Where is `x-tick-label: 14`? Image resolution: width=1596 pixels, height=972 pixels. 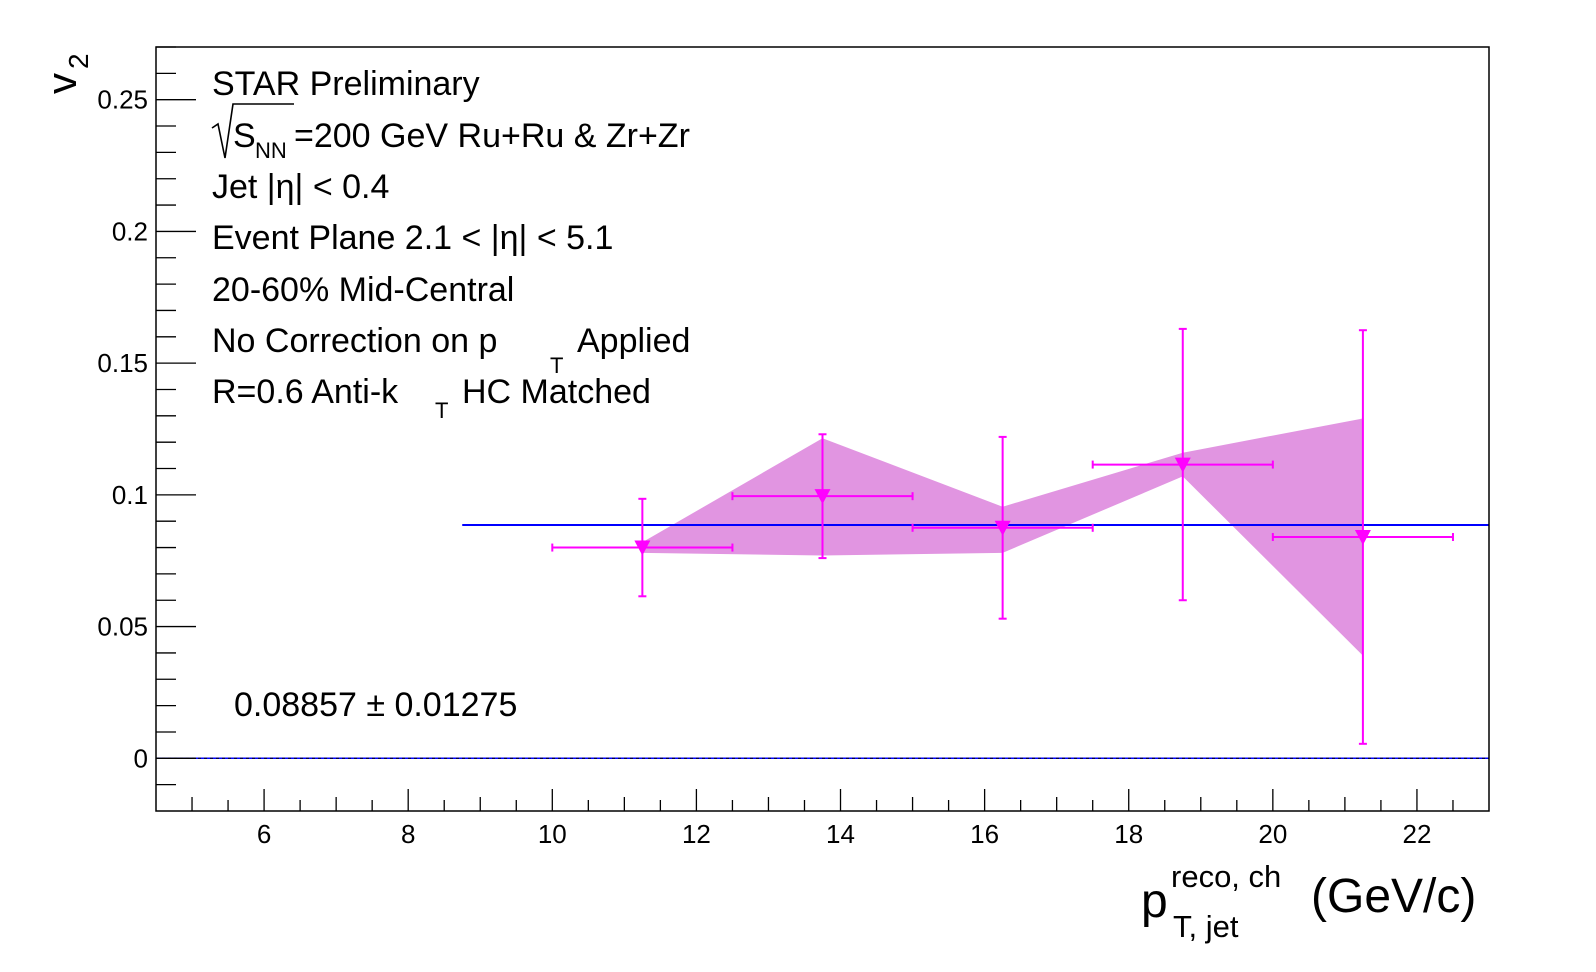 x-tick-label: 14 is located at coordinates (840, 834).